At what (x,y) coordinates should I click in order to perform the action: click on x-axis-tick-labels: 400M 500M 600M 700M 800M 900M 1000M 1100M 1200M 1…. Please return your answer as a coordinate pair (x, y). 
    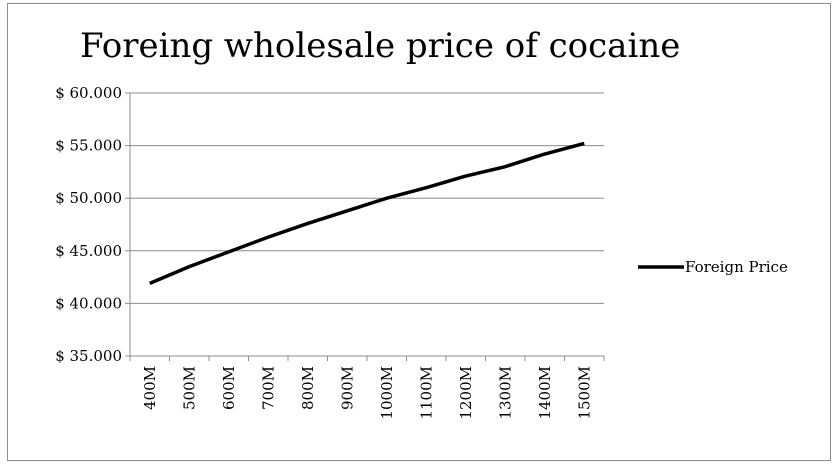
    Looking at the image, I should click on (367, 393).